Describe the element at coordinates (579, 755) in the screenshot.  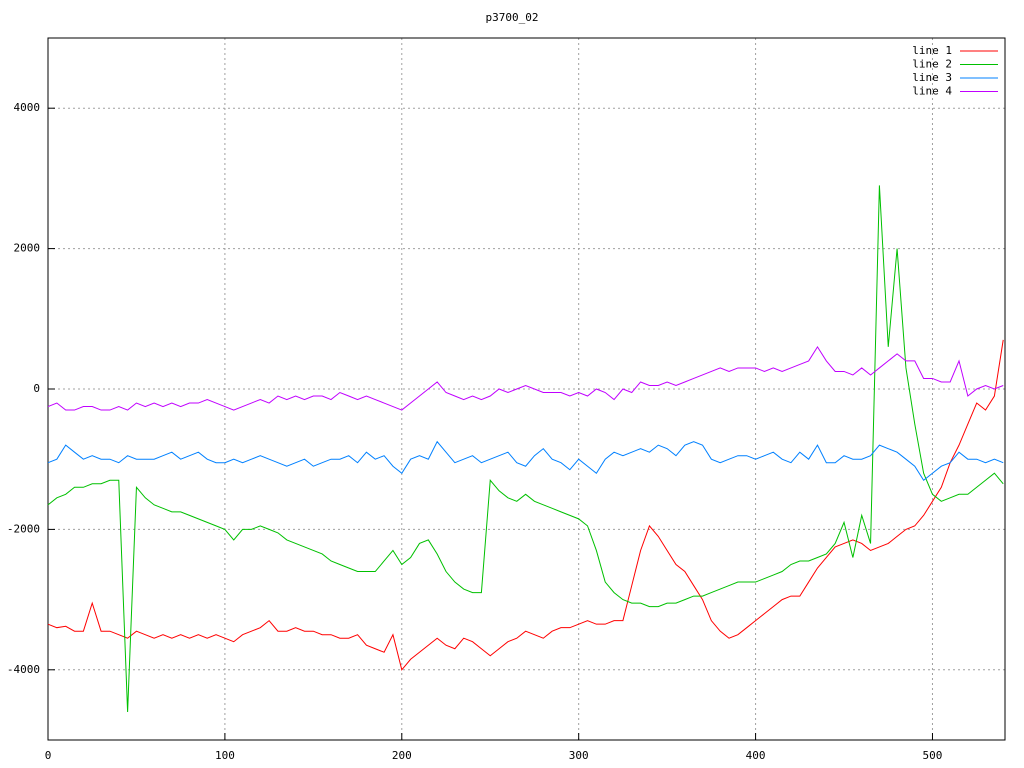
I see `x-tick-label: 300` at that location.